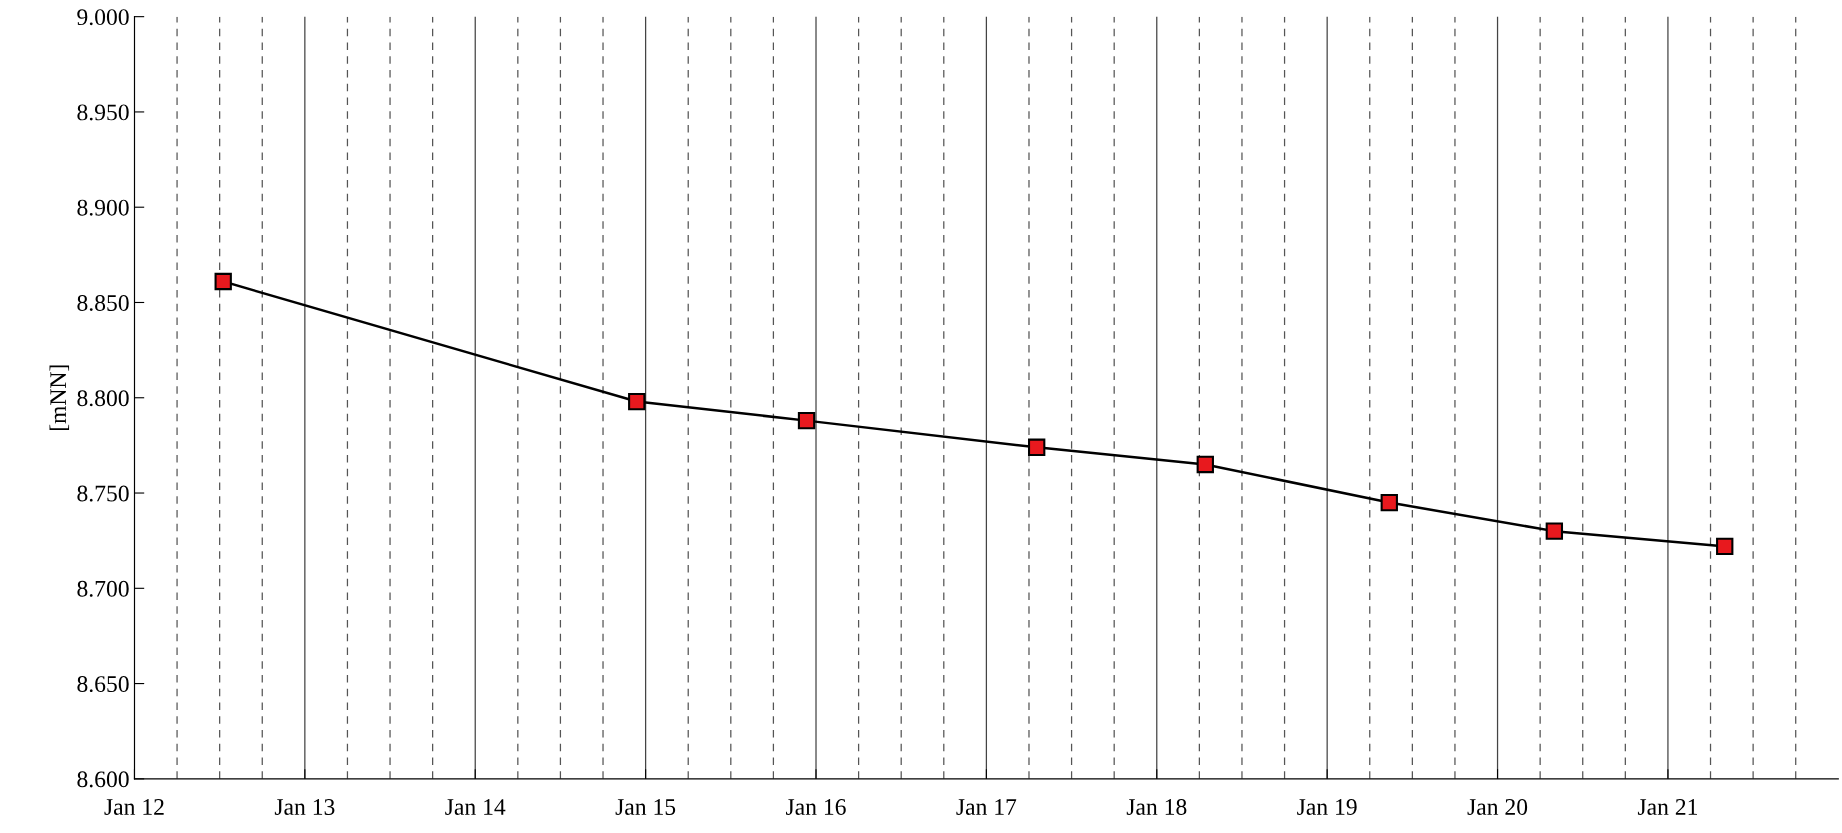  What do you see at coordinates (103, 398) in the screenshot?
I see `y-tick-label: 8.800` at bounding box center [103, 398].